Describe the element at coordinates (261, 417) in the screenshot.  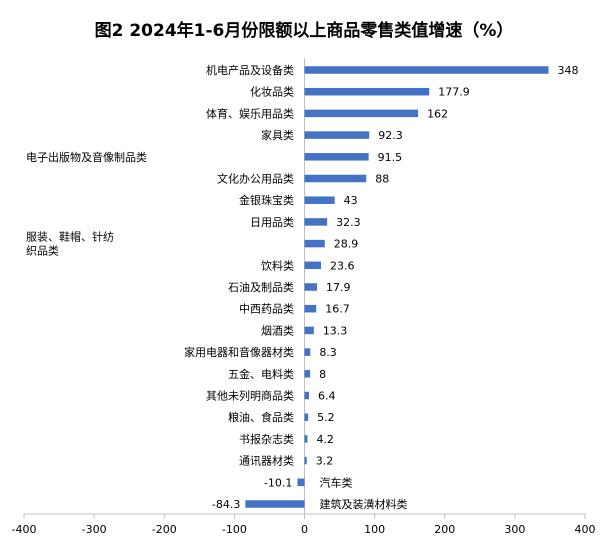
I see `category-label: 粮油、食品类` at that location.